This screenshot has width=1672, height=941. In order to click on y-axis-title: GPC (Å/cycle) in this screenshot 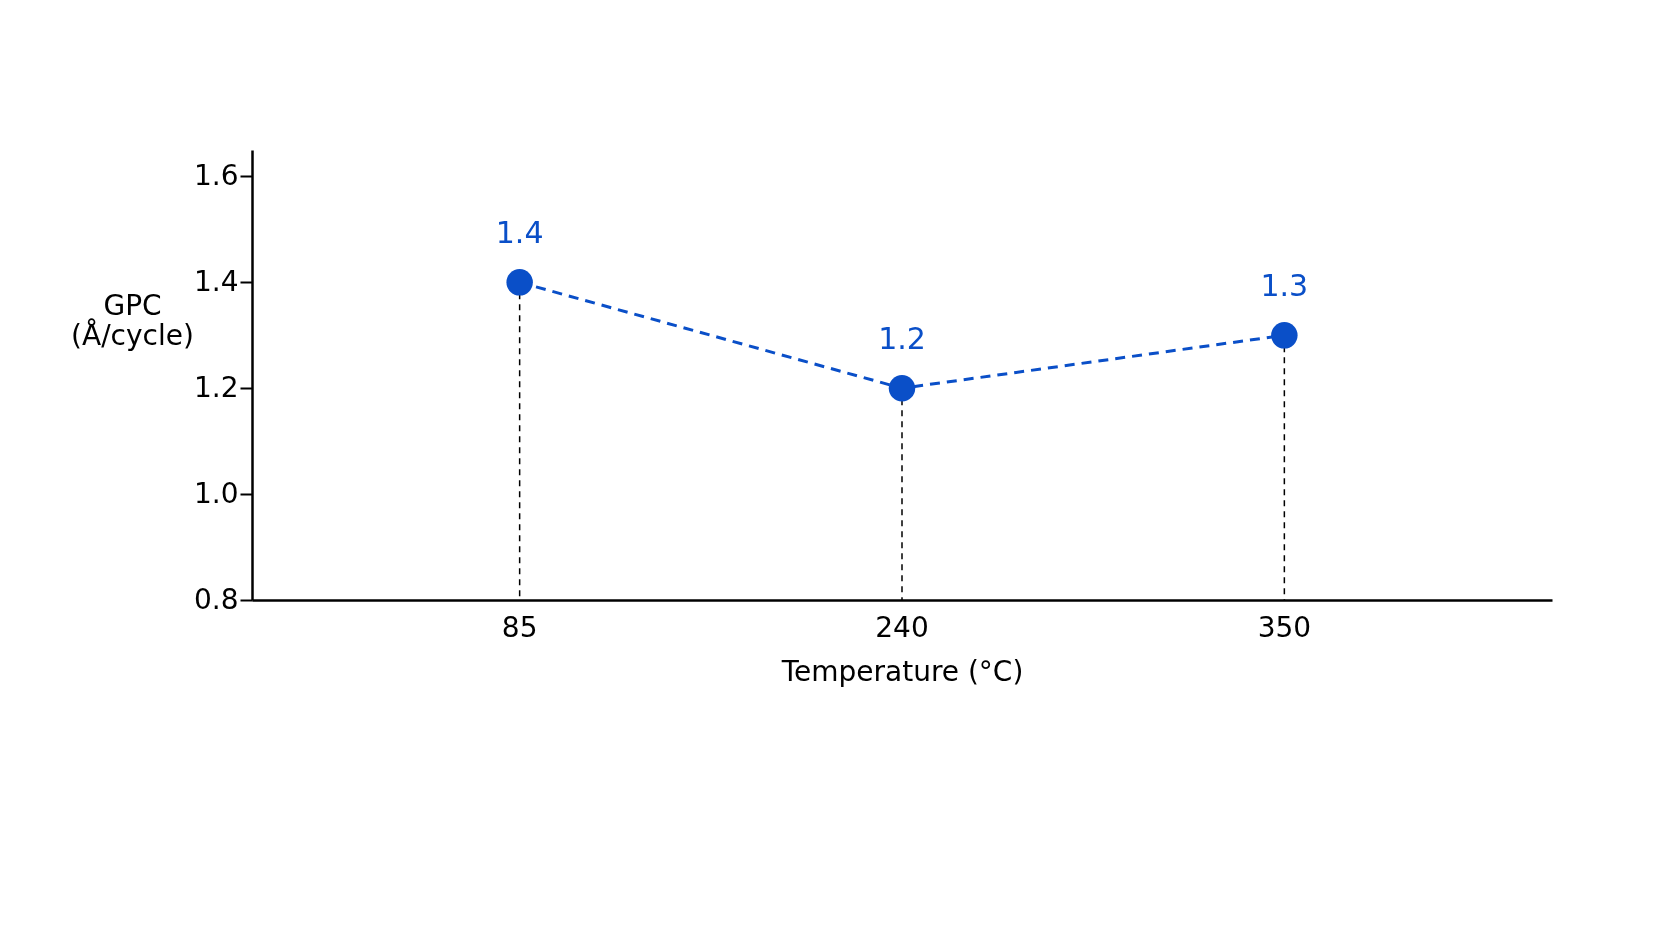, I will do `click(132, 320)`.